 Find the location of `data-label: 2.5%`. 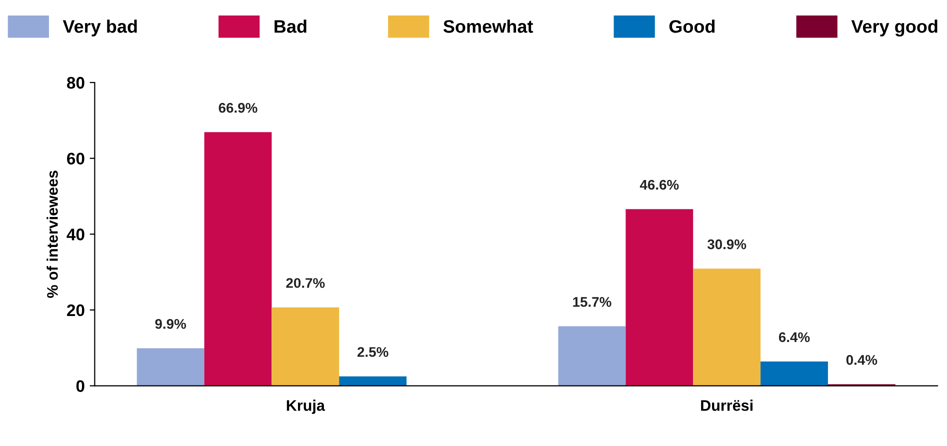

data-label: 2.5% is located at coordinates (372, 352).